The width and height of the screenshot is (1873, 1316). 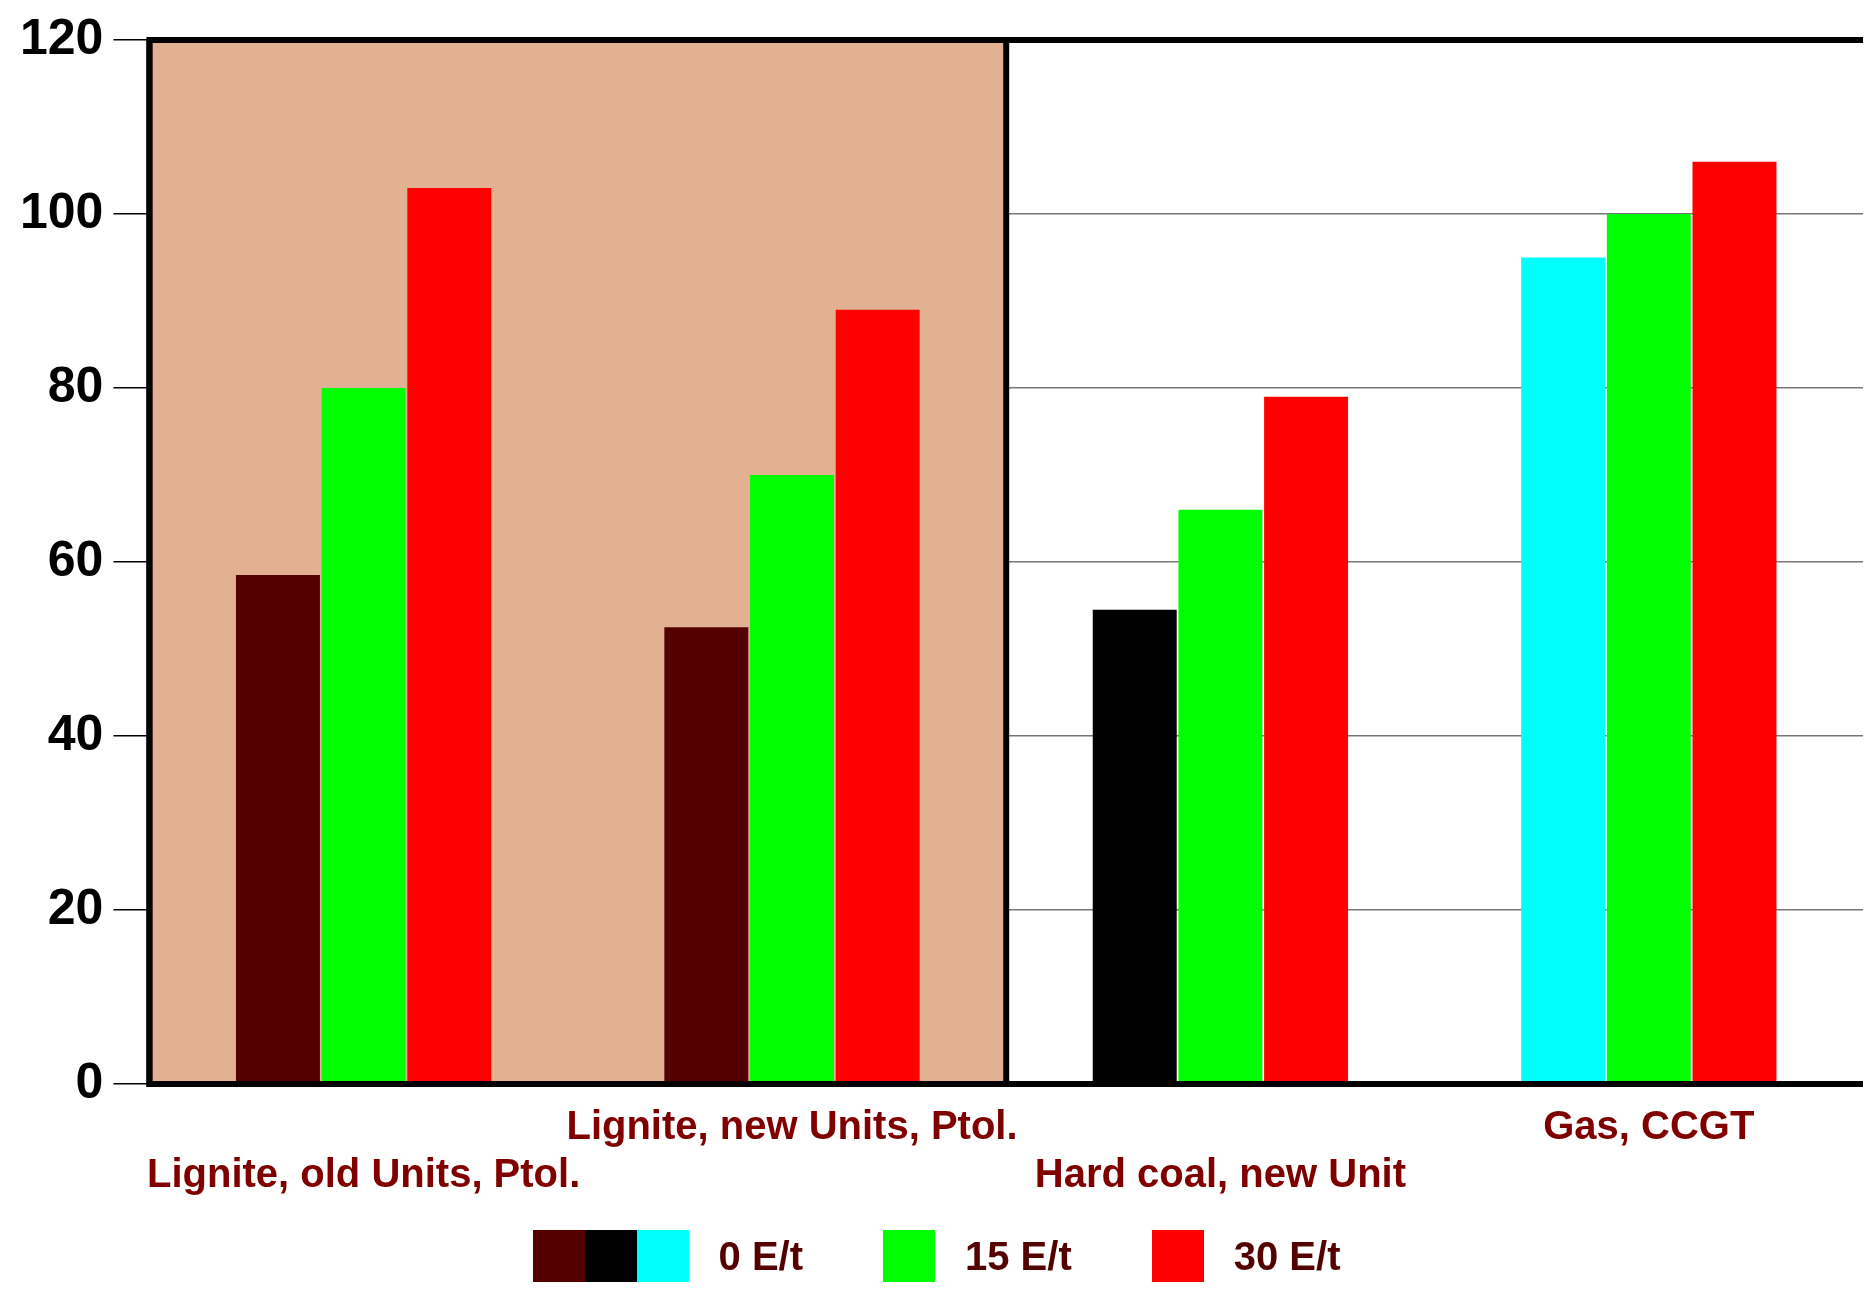 I want to click on legend-label: 0 E/t, so click(x=761, y=1256).